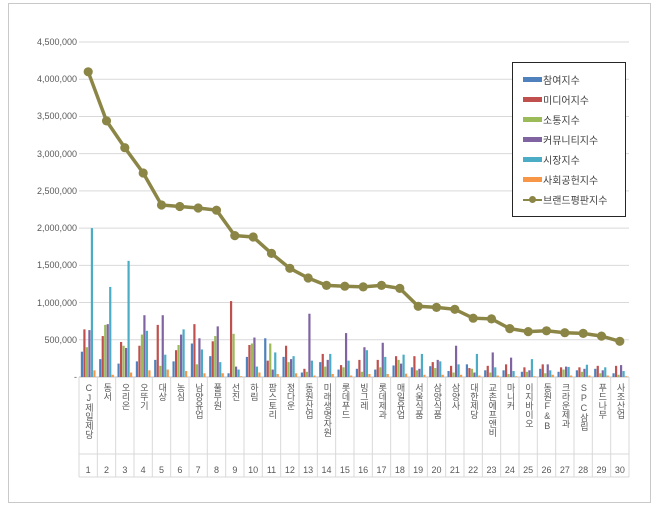 This screenshot has height=513, width=660. I want to click on category-label: 푸드나무, so click(602, 401).